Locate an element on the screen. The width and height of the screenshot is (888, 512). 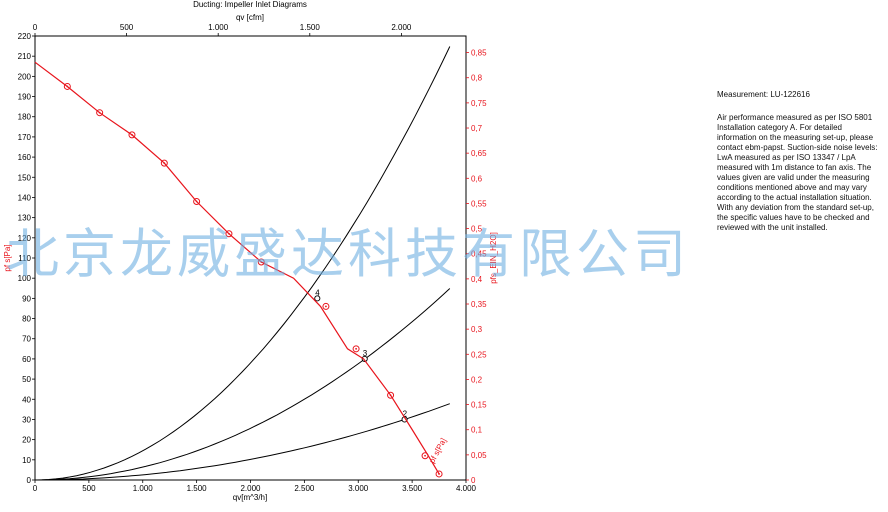
bottom-axis-title: qv[m^3/h] is located at coordinates (250, 497).